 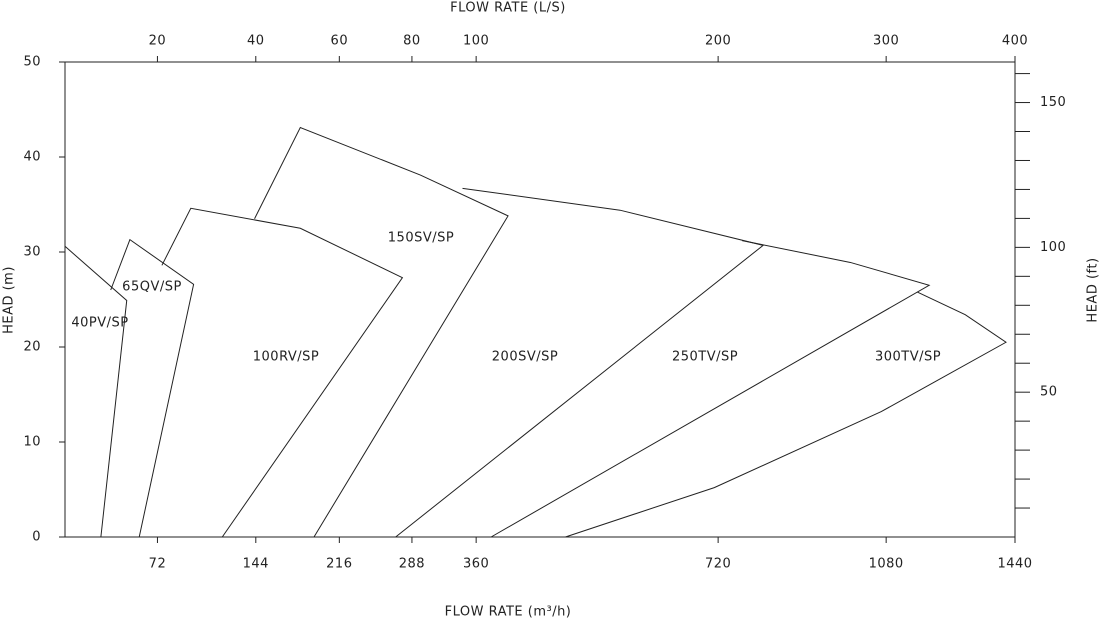 I want to click on y2-tick-label: 50, so click(x=1049, y=392).